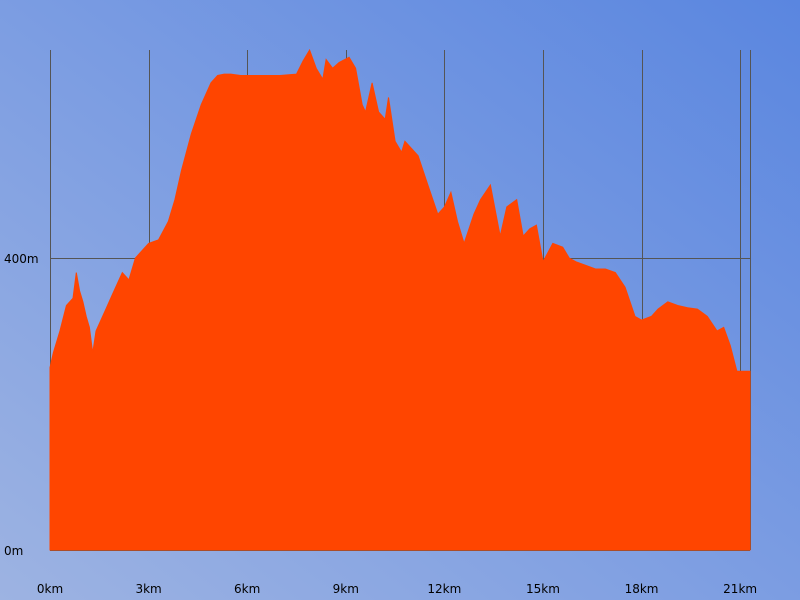  I want to click on x-tick-label: 21km, so click(740, 589).